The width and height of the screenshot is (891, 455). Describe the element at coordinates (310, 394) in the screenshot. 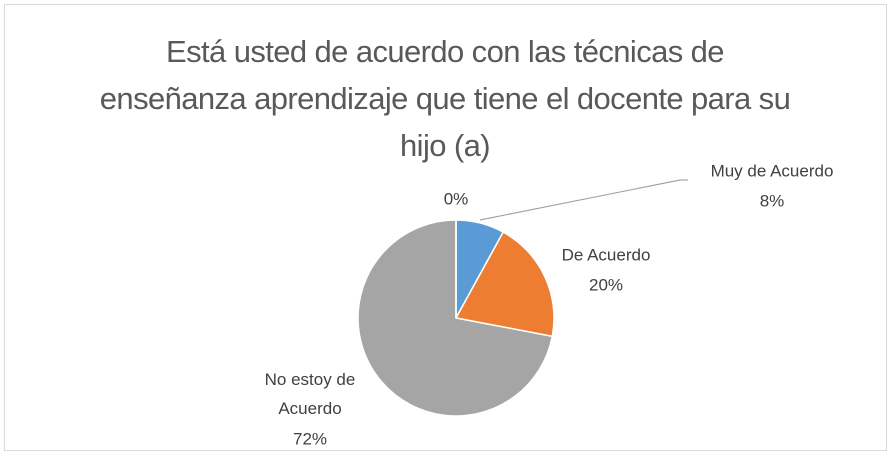

I see `data-label-name: No estoy de Acuerdo` at that location.